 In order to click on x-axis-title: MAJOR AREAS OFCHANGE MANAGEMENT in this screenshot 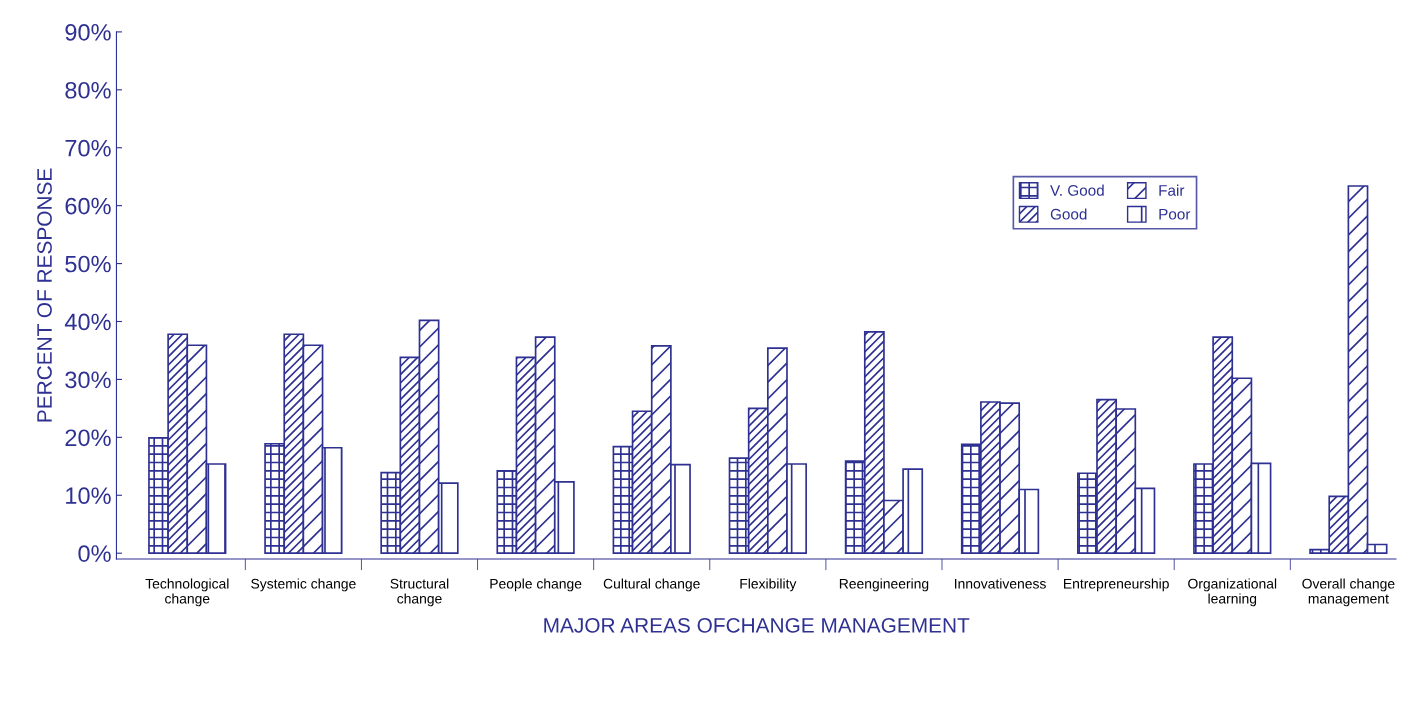, I will do `click(757, 625)`.